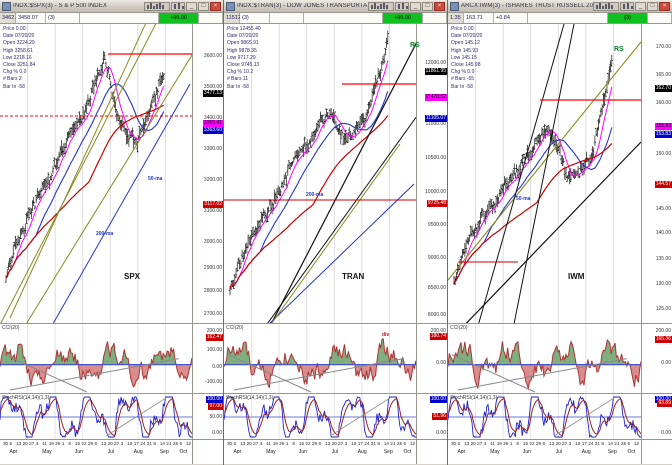 Image resolution: width=672 pixels, height=465 pixels. Describe the element at coordinates (472, 43) in the screenshot. I see `info-value: 145.12` at that location.